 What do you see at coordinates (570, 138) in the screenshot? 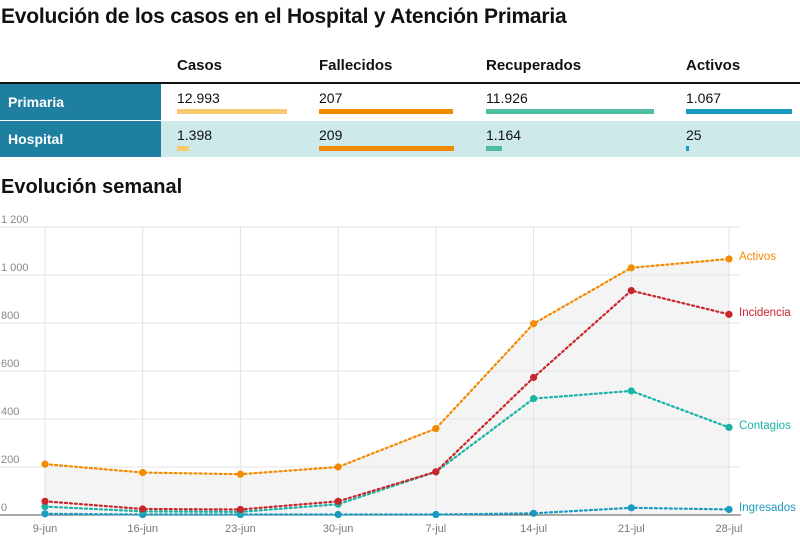
I see `table-cell: 1.164` at bounding box center [570, 138].